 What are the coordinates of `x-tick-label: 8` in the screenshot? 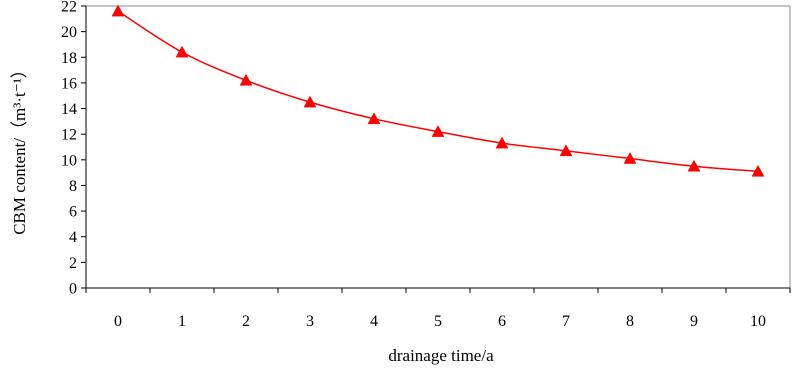 It's located at (630, 321).